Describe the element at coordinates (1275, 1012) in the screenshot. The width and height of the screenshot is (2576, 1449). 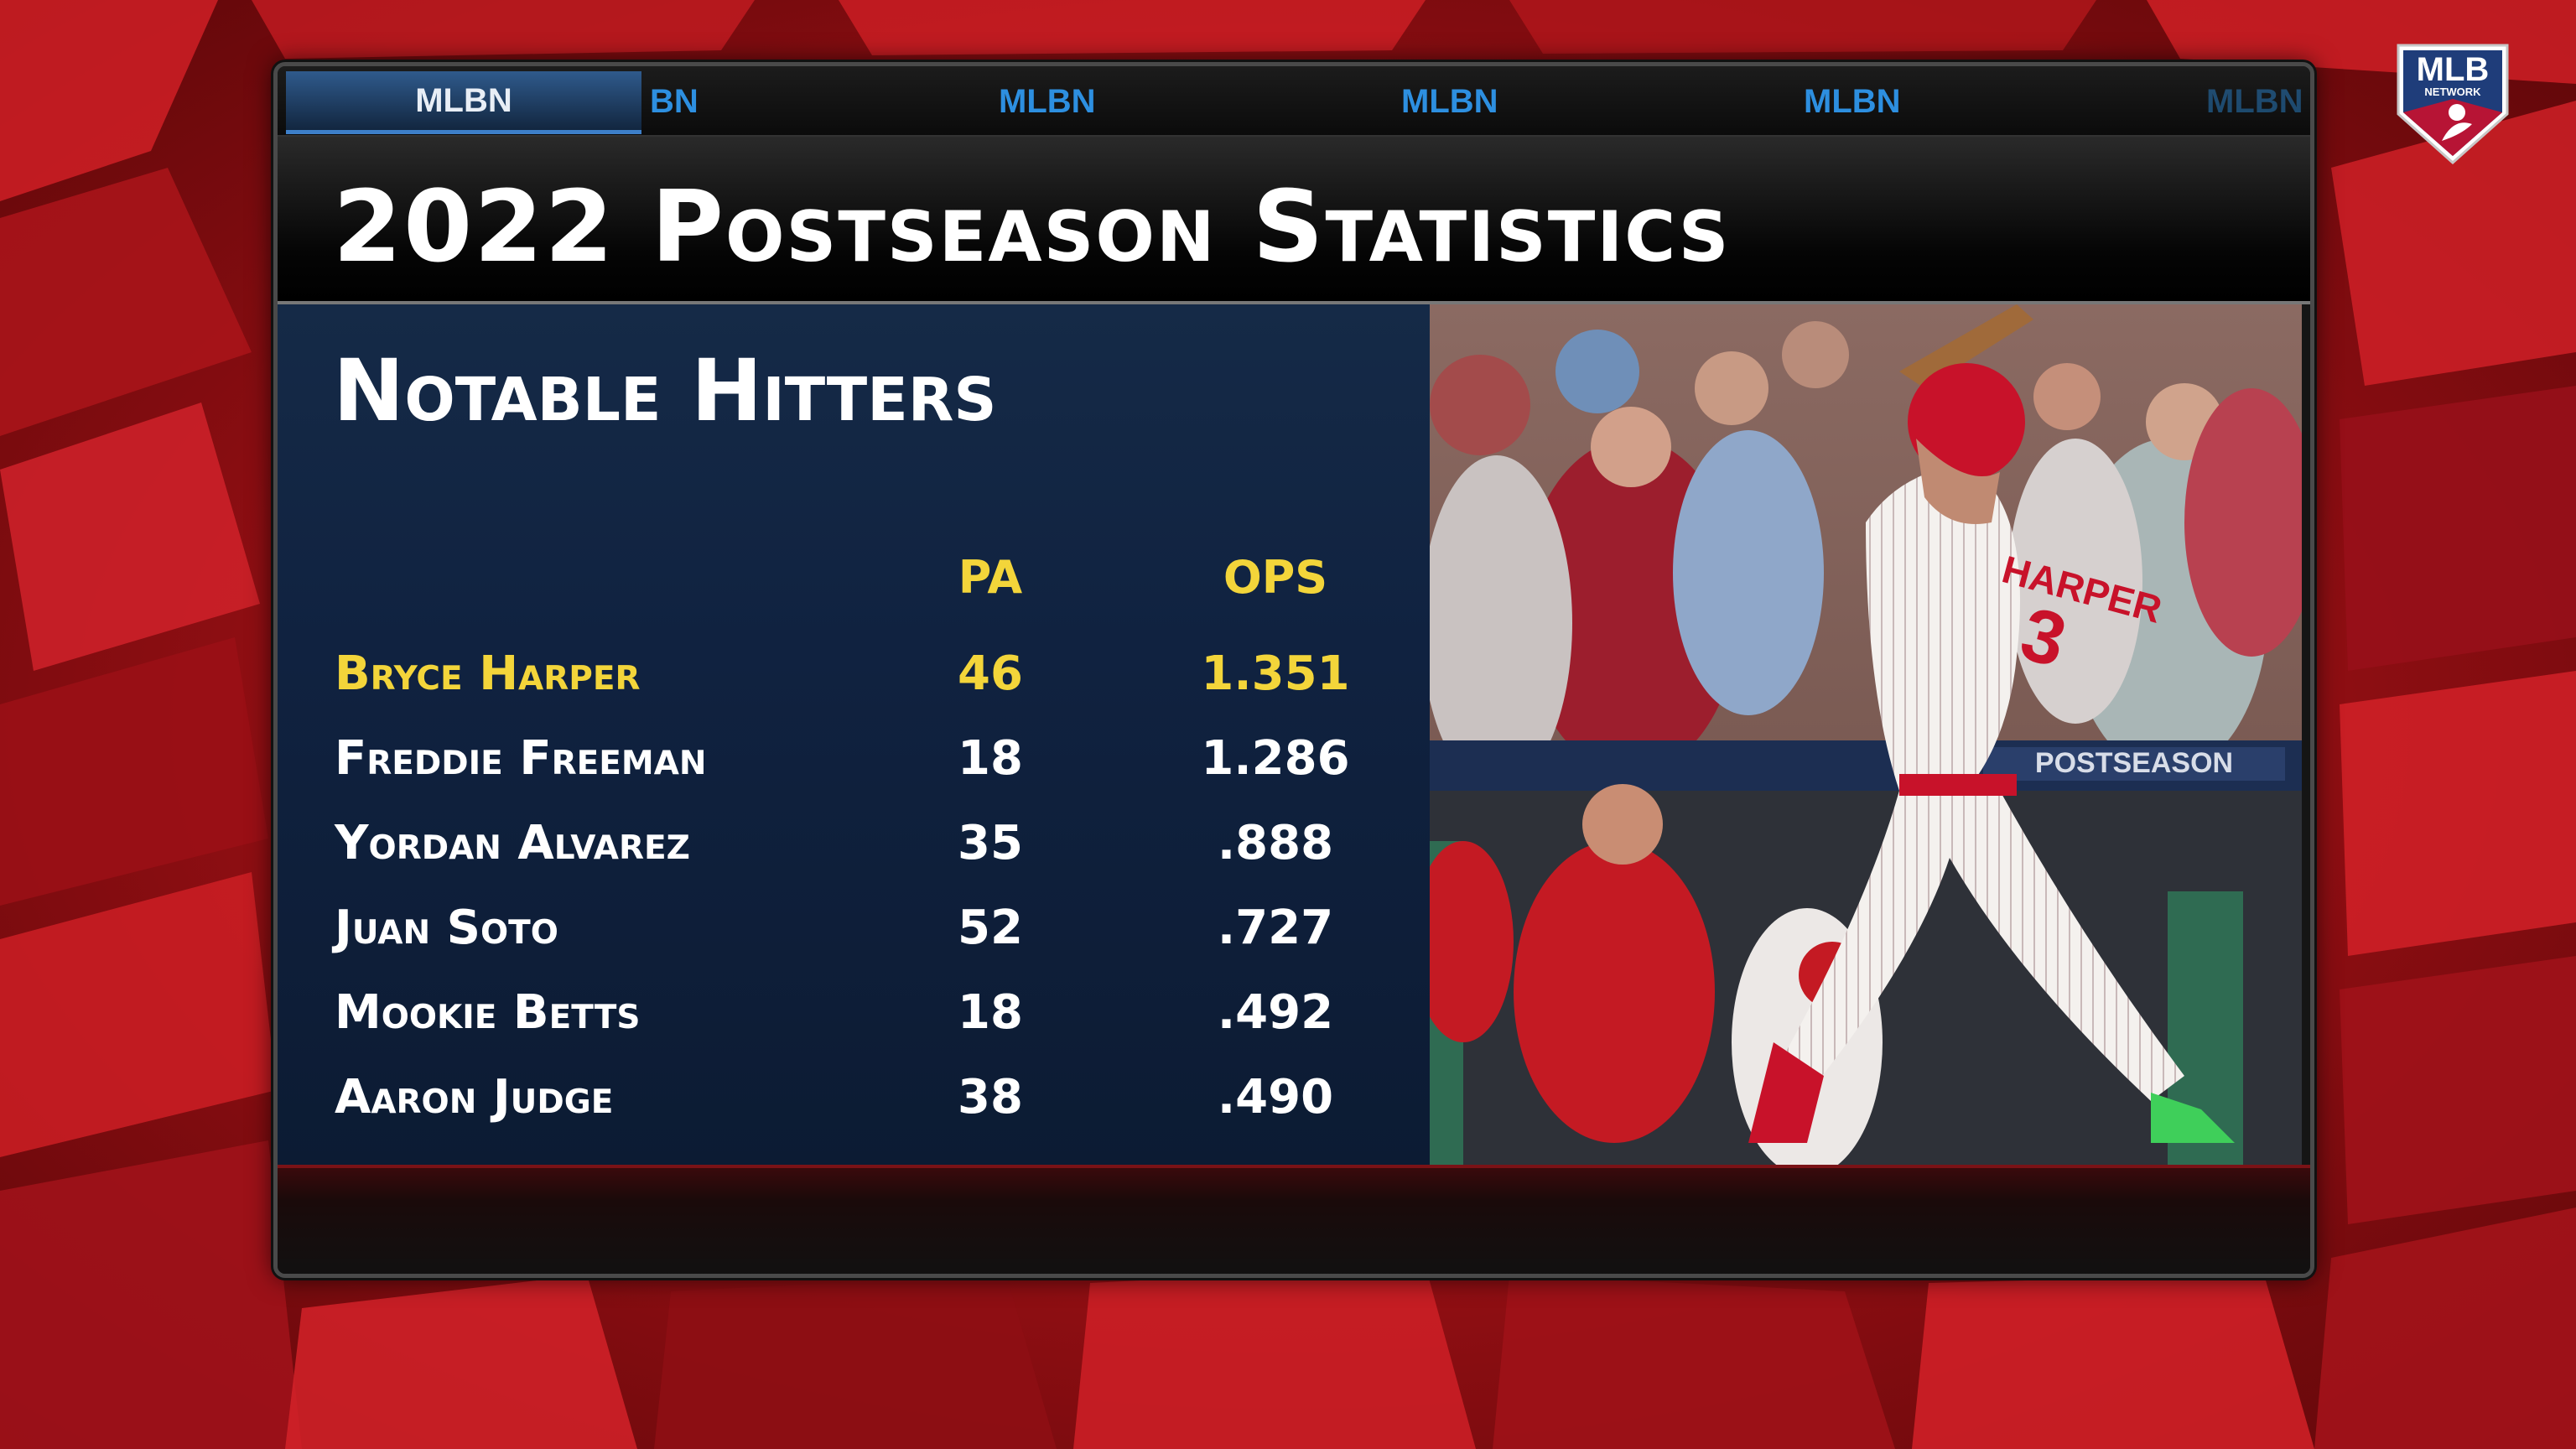
I see `player-ops: .492` at that location.